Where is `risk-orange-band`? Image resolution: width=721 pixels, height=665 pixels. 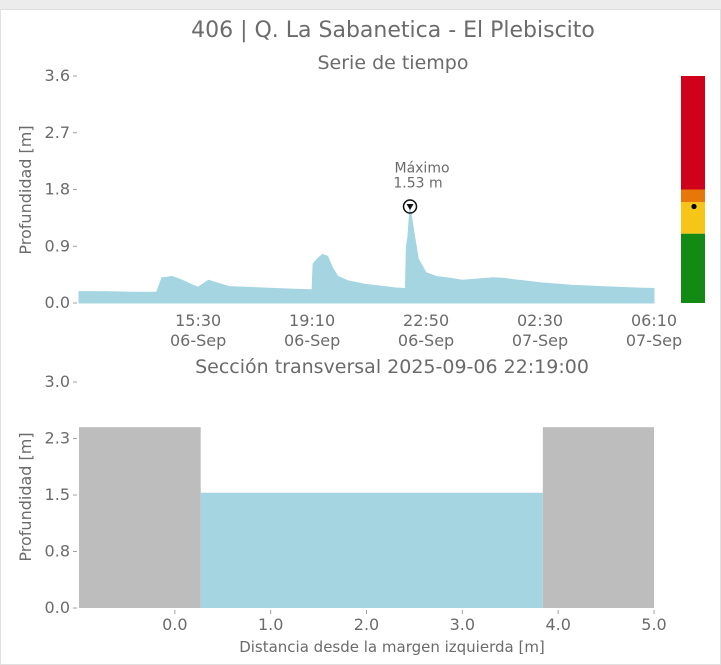 risk-orange-band is located at coordinates (693, 196).